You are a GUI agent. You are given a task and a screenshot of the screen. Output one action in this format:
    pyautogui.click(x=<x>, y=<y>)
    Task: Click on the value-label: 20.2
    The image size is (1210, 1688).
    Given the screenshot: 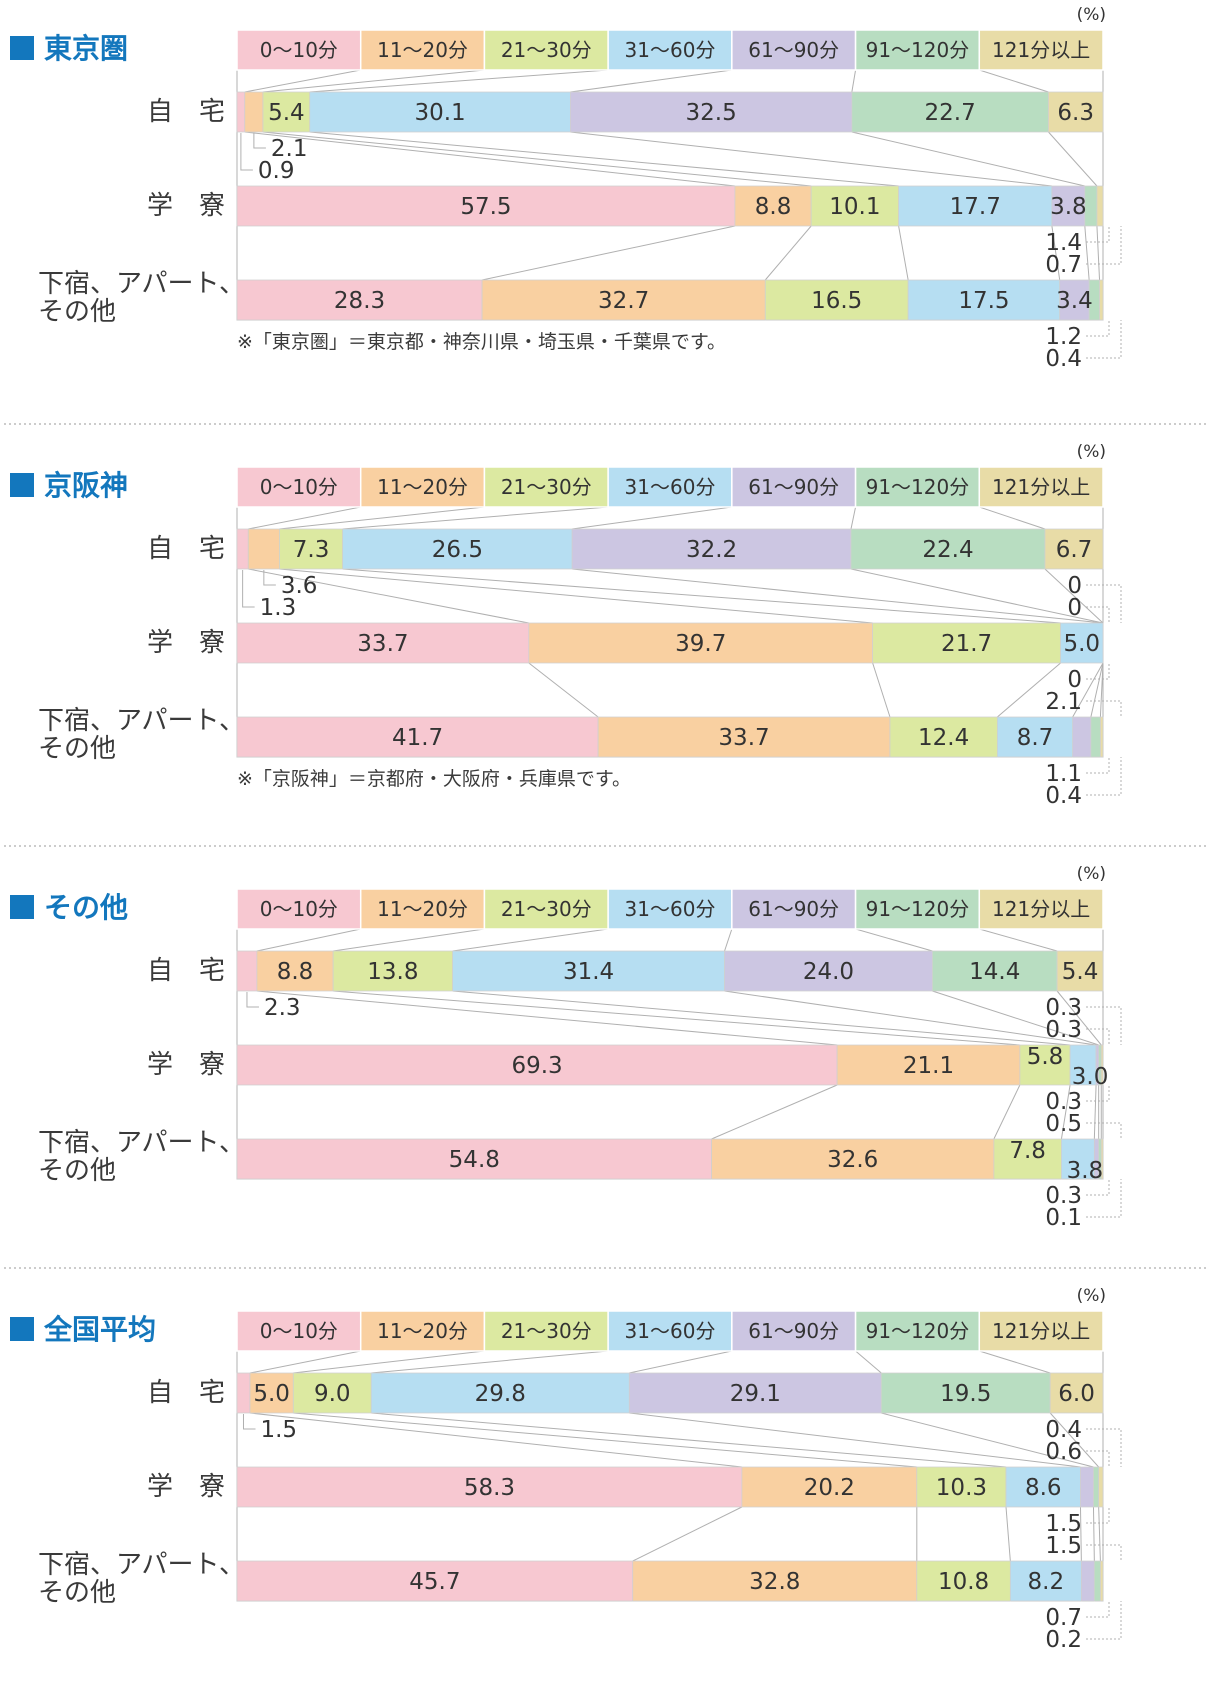 What is the action you would take?
    pyautogui.click(x=829, y=1488)
    